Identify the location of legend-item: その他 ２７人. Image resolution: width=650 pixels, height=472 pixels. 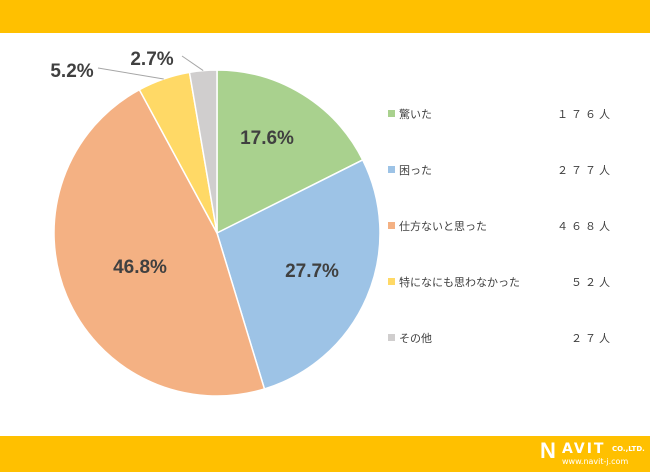
(500, 338).